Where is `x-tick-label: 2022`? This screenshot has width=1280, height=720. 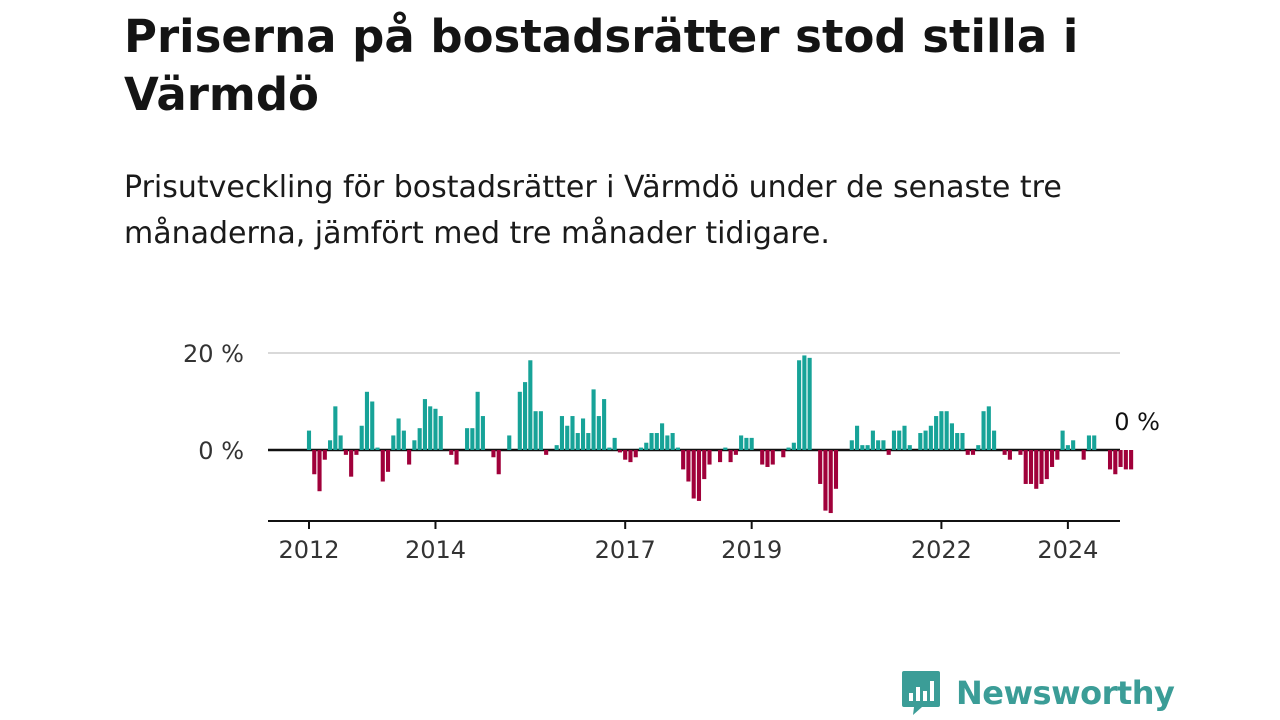 x-tick-label: 2022 is located at coordinates (941, 550).